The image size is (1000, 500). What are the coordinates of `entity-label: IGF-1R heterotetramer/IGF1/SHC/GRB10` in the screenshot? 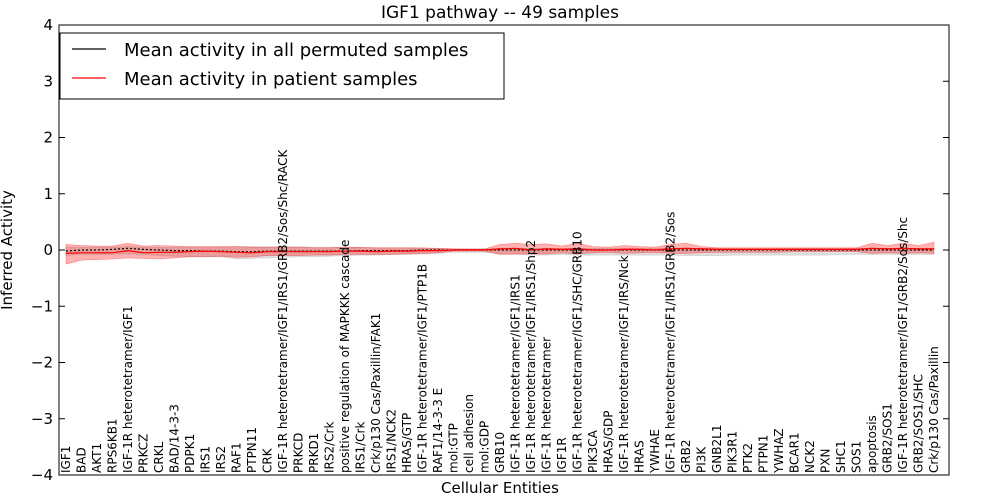 It's located at (578, 352).